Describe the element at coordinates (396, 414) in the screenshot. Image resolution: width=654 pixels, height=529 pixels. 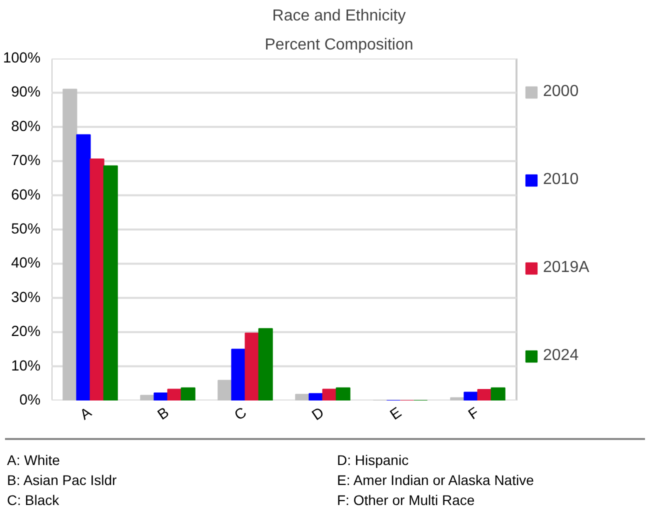
I see `x-tick-label: E` at that location.